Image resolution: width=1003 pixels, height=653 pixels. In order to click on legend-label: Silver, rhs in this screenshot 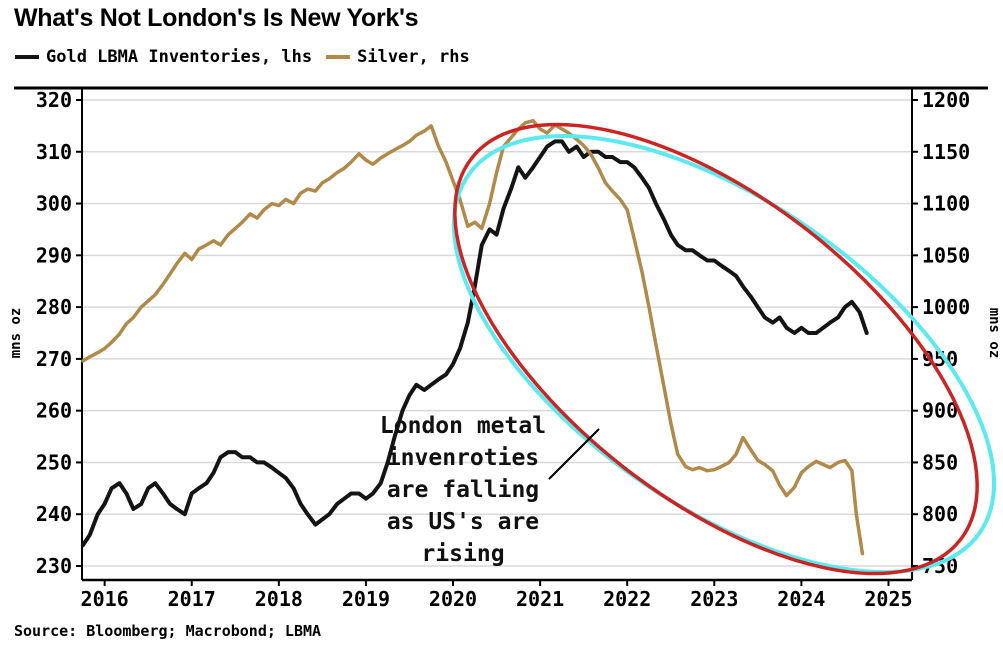, I will do `click(413, 57)`.